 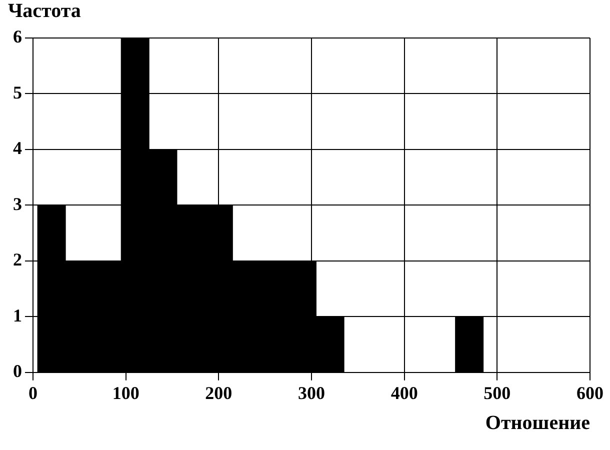 I want to click on x-tick-label: 200, so click(x=218, y=392).